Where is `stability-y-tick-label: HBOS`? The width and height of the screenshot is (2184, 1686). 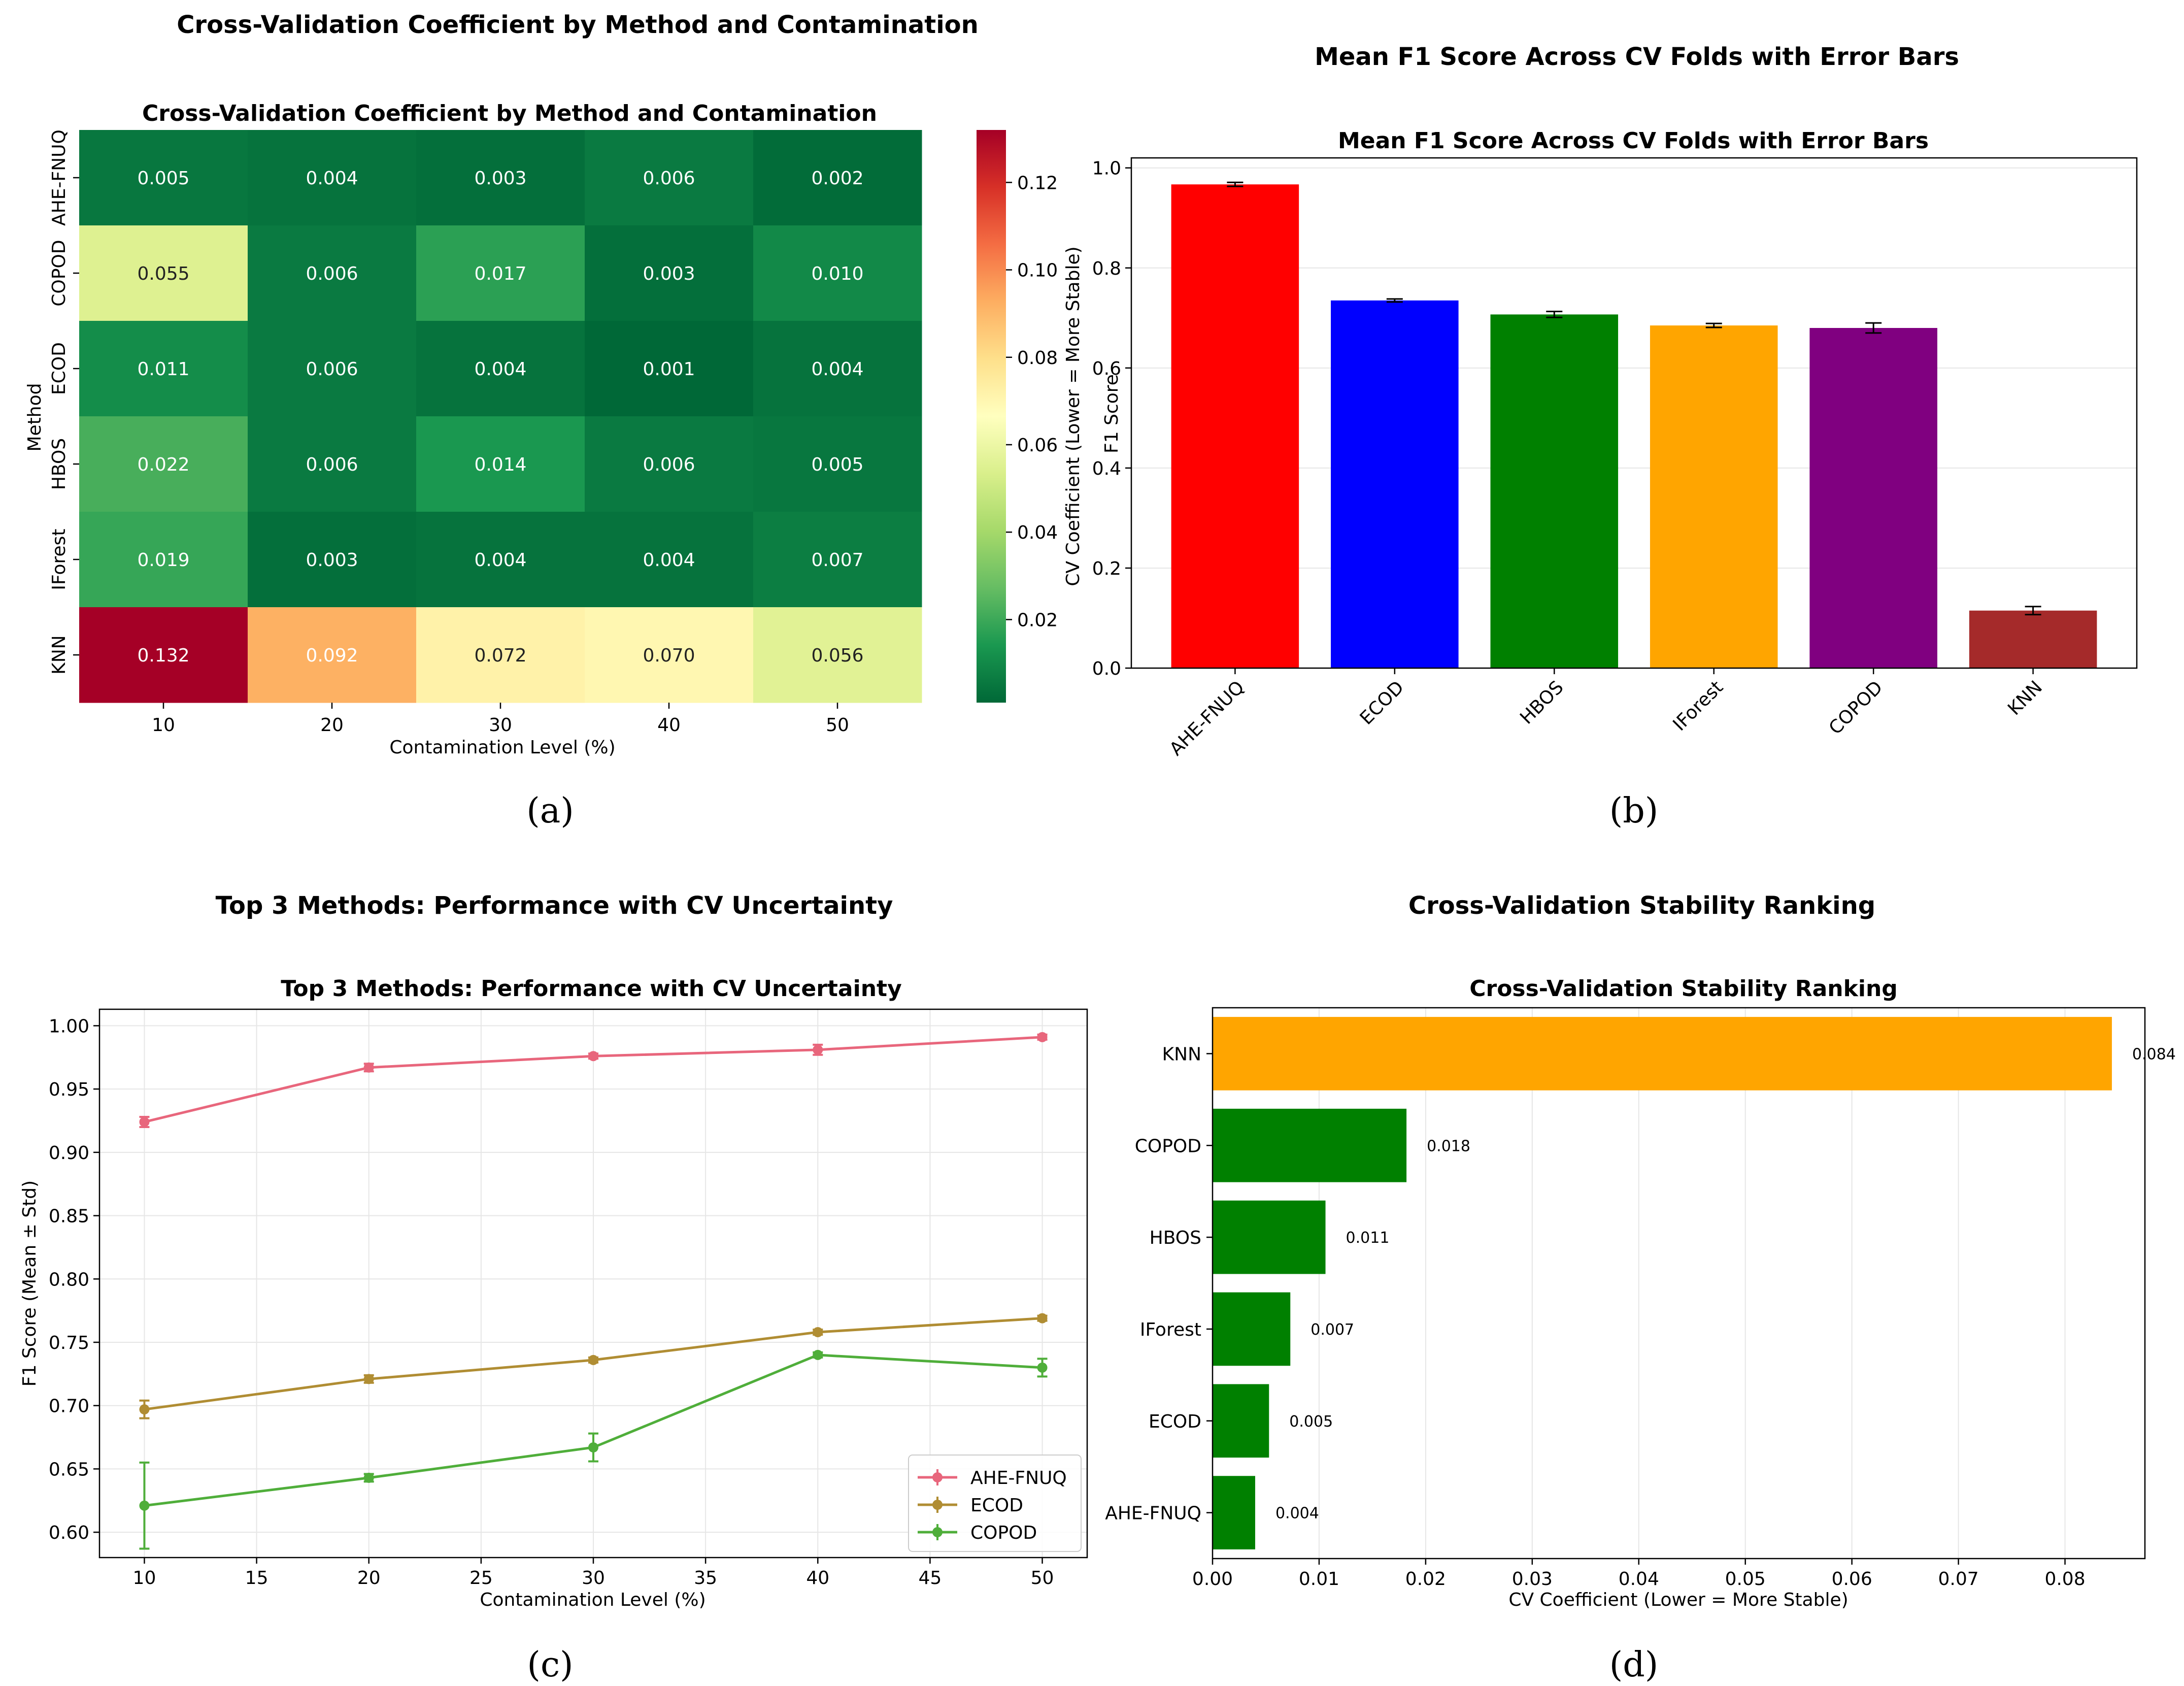
stability-y-tick-label: HBOS is located at coordinates (1175, 1238).